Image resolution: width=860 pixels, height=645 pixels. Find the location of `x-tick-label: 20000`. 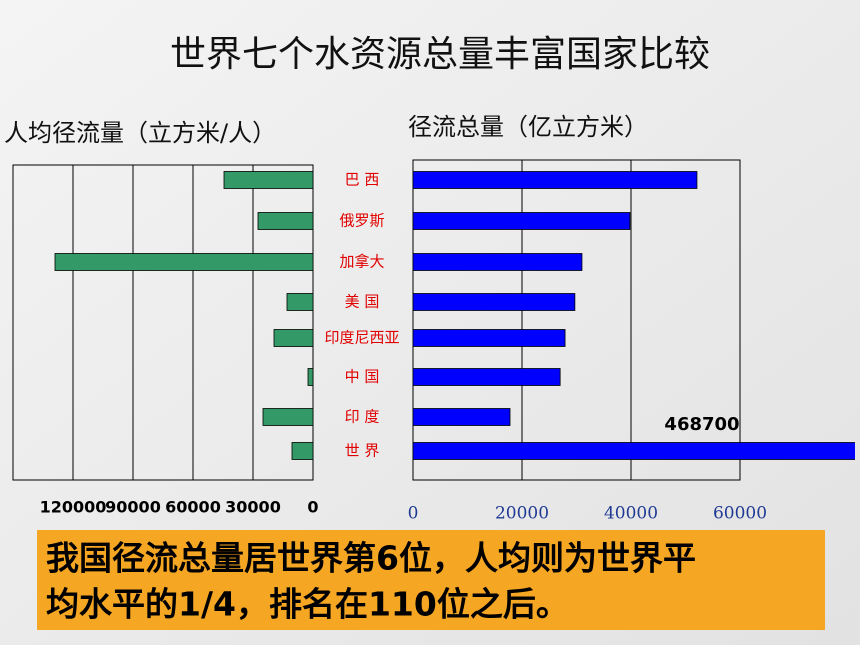

x-tick-label: 20000 is located at coordinates (522, 514).